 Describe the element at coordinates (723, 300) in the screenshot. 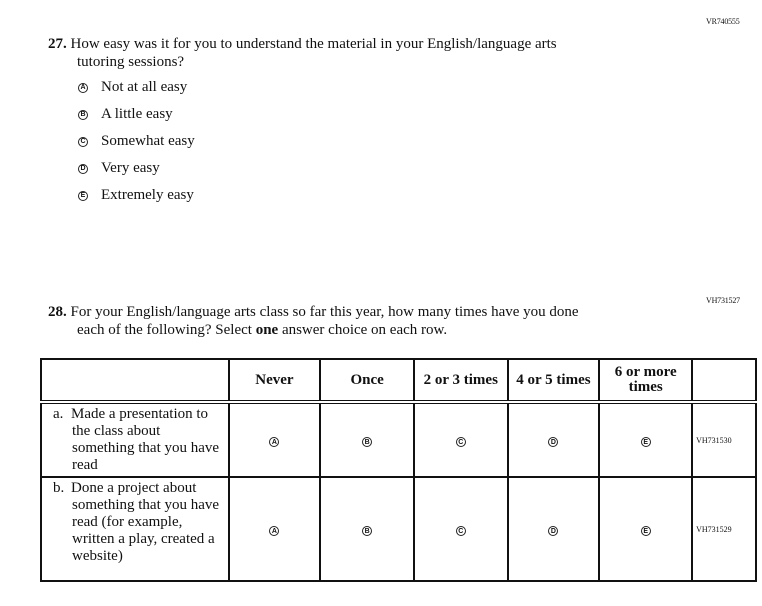

I see `item-code: VH731527` at that location.